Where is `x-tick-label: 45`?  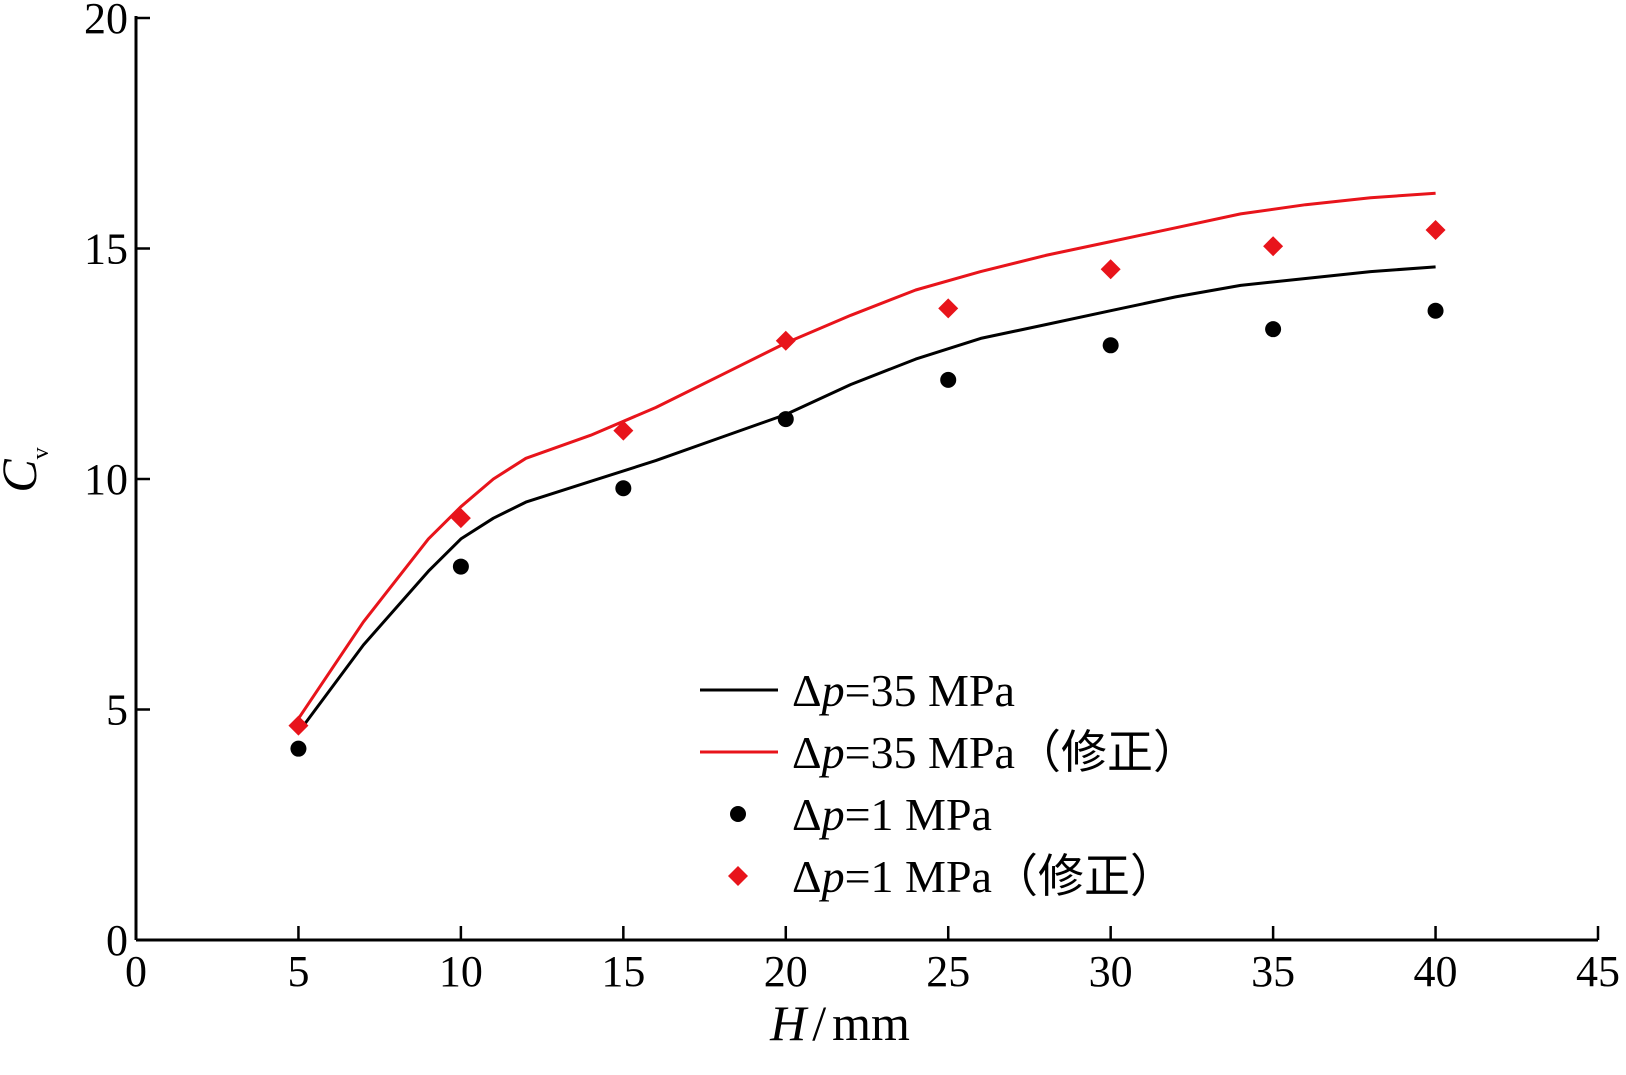 x-tick-label: 45 is located at coordinates (1598, 971).